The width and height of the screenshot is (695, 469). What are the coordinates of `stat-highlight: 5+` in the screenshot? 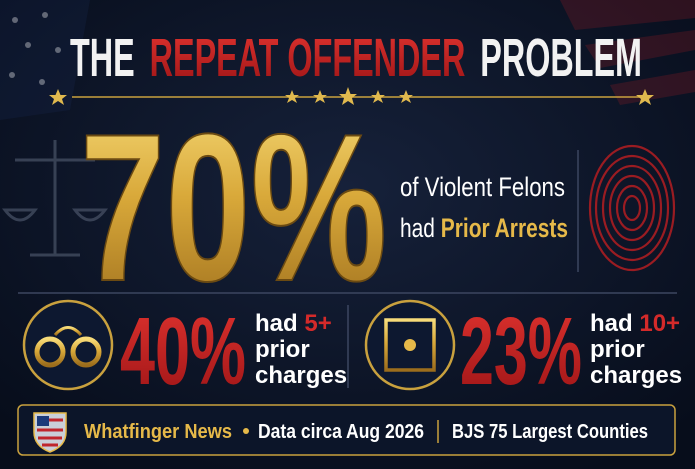 It's located at (317, 323).